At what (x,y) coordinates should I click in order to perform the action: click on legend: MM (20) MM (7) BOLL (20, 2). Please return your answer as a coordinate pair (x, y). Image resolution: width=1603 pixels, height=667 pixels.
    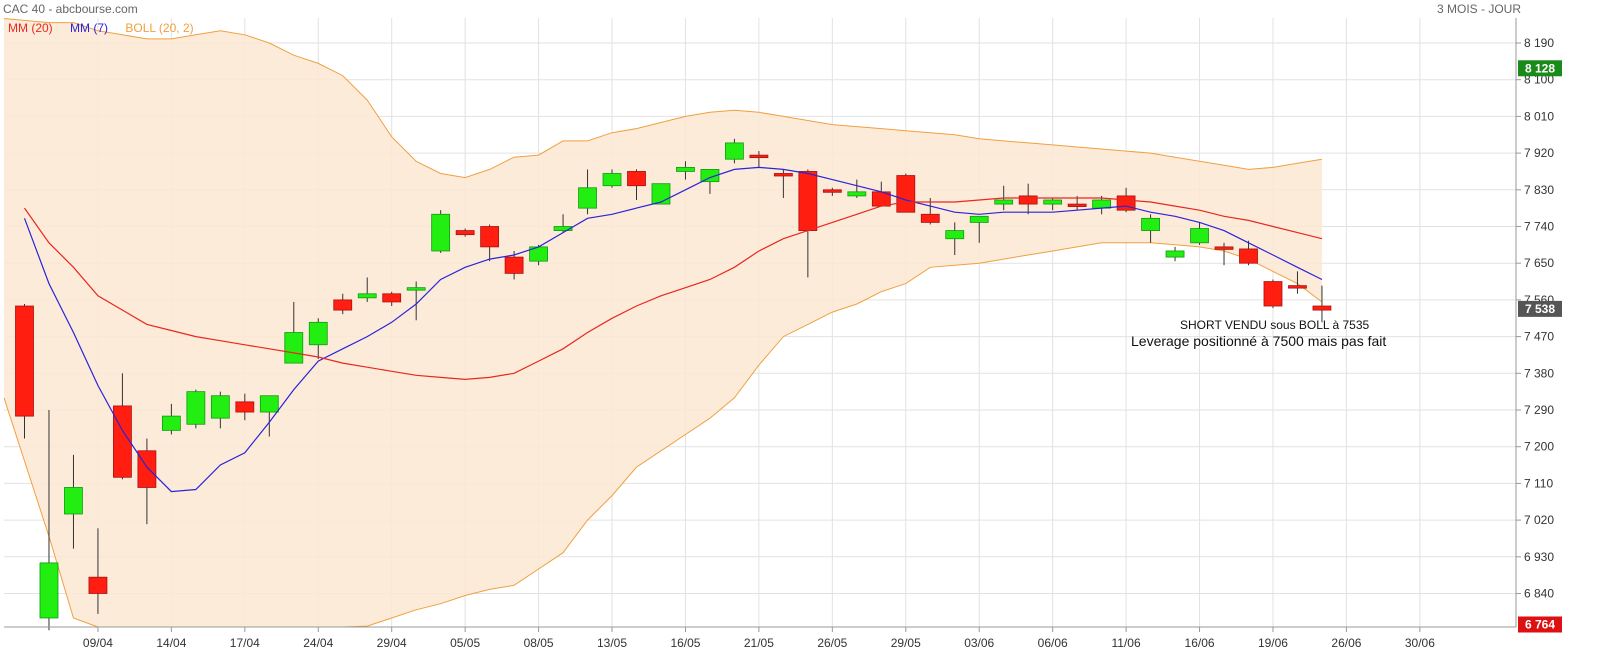
    Looking at the image, I should click on (108, 28).